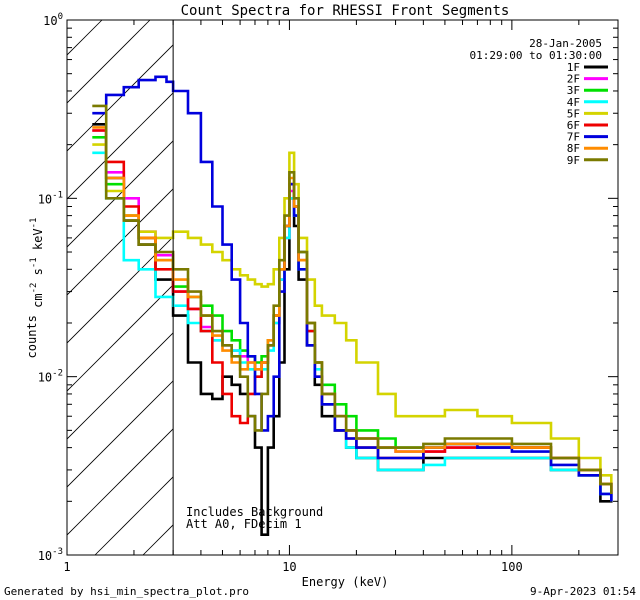  I want to click on legend-label: 1F, so click(573, 67).